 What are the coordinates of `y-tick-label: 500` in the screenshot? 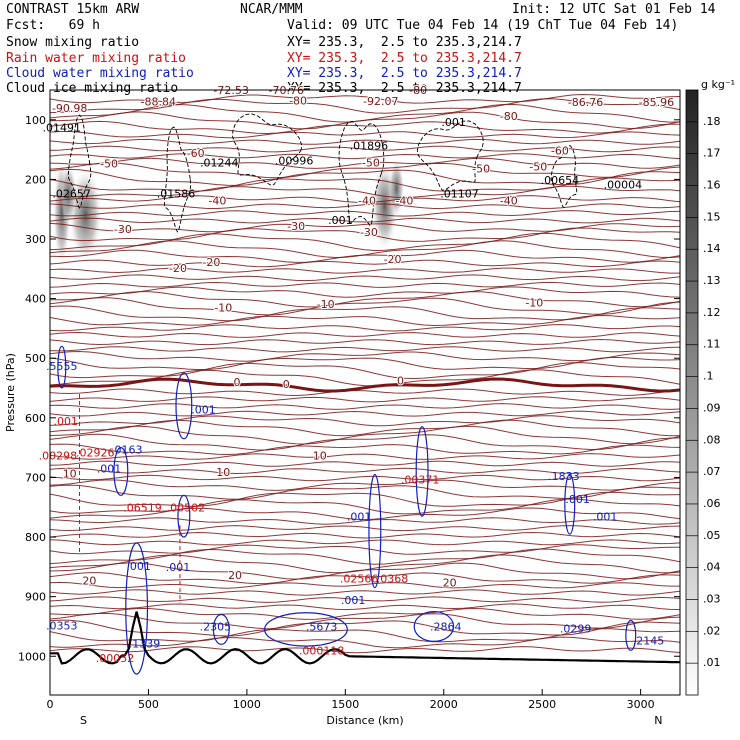 It's located at (35, 358).